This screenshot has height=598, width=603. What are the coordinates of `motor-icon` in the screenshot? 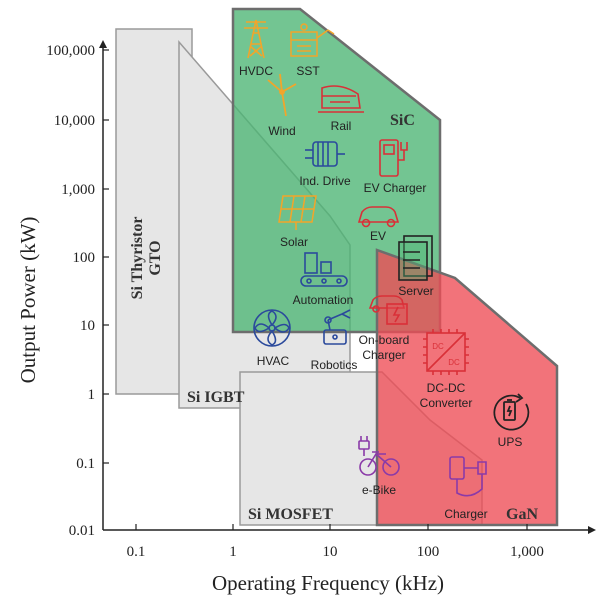 It's located at (325, 154).